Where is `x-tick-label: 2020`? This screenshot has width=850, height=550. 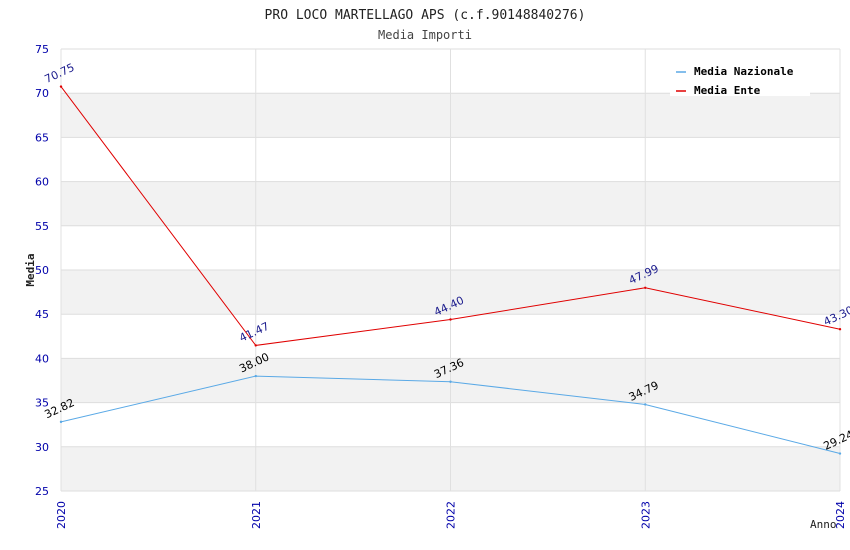 x-tick-label: 2020 is located at coordinates (61, 515).